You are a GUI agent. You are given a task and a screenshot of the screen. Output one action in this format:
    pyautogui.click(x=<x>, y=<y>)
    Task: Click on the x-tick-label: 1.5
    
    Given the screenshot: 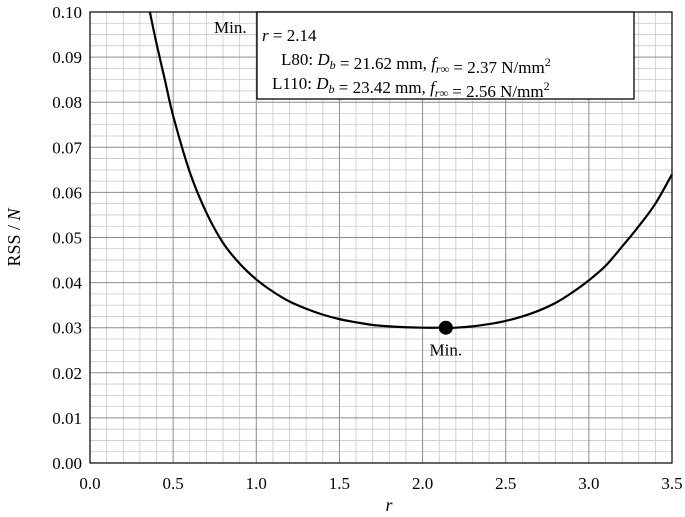 What is the action you would take?
    pyautogui.click(x=339, y=483)
    